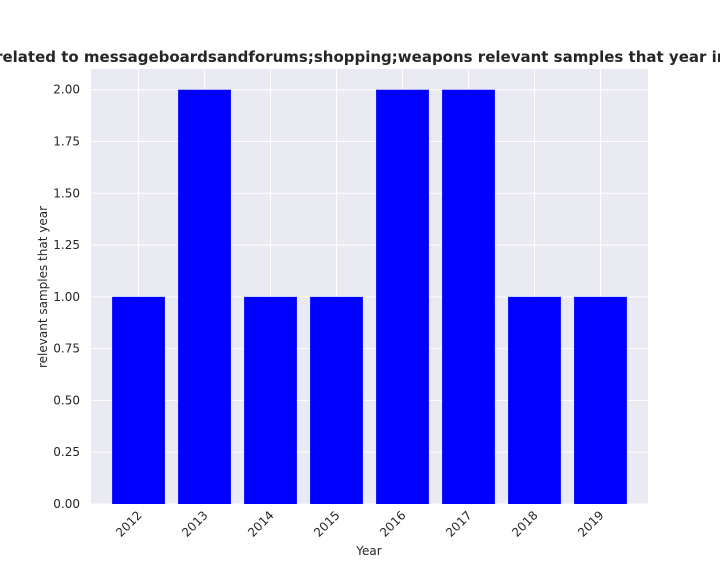 This screenshot has width=720, height=576. I want to click on y-axis-label: relevant samples that year, so click(43, 287).